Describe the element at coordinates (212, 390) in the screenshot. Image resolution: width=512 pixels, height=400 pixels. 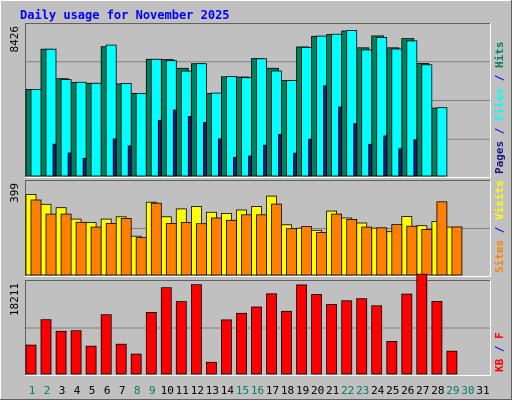
I see `x-tick-label-day-13: 13` at that location.